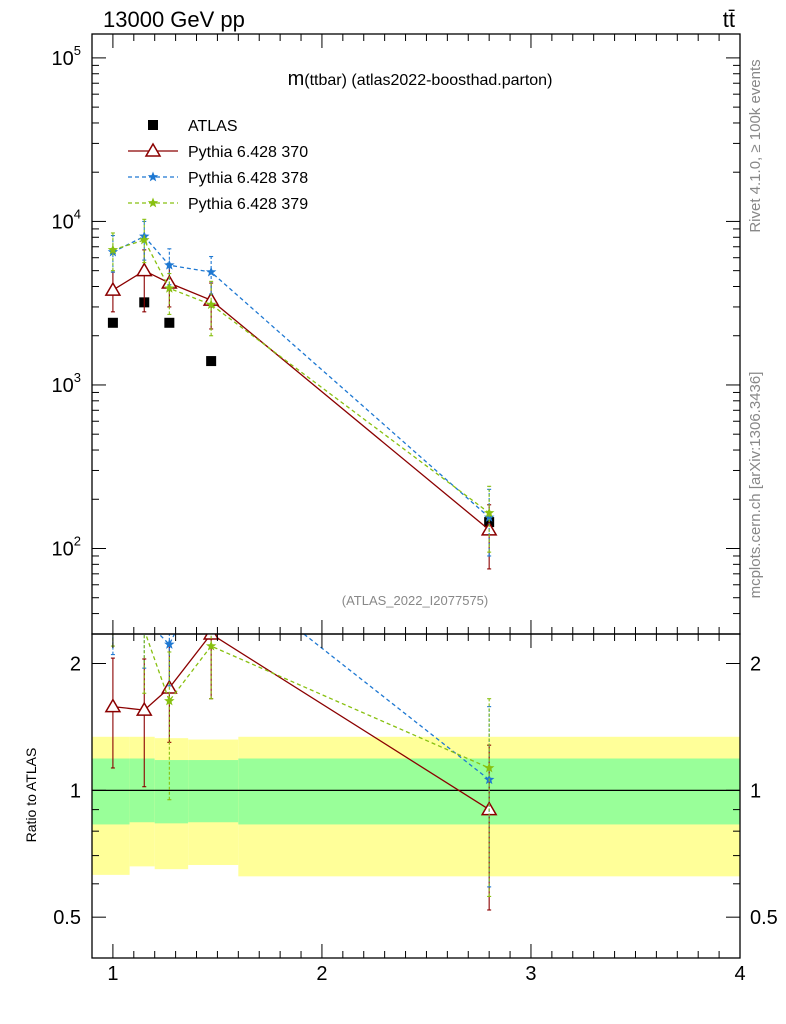 Image resolution: width=786 pixels, height=1024 pixels. I want to click on header-energy-label: 13000 GeV pp, so click(174, 19).